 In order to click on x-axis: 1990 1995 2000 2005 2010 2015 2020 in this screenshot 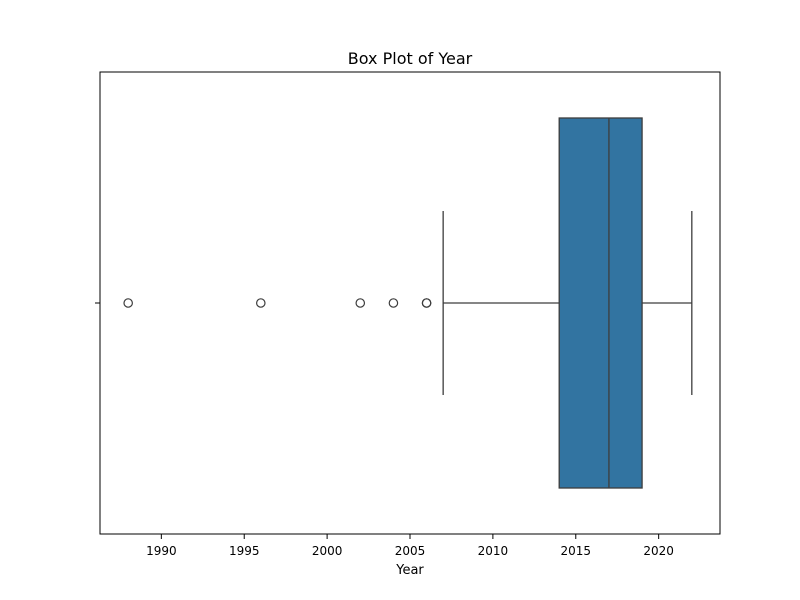, I will do `click(410, 546)`.